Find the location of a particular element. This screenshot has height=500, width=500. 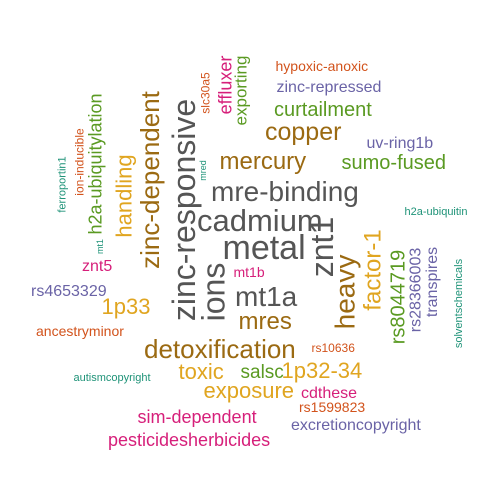

word-copper: copper is located at coordinates (303, 131).